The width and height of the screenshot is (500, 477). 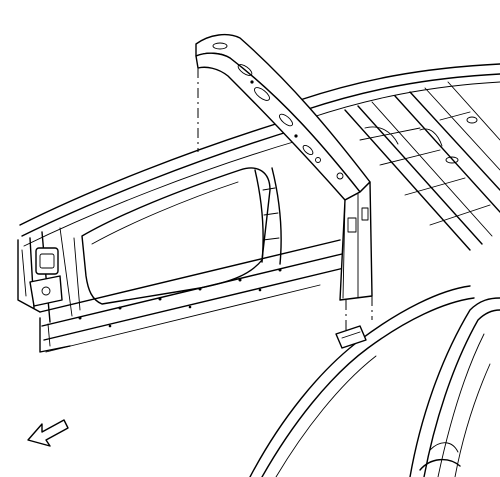 I want to click on rocker-holes, so click(x=180, y=298).